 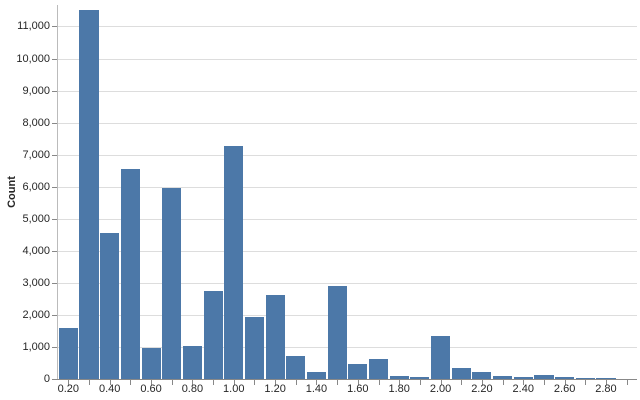 I want to click on y-tick-label: 5,000, so click(x=36, y=219).